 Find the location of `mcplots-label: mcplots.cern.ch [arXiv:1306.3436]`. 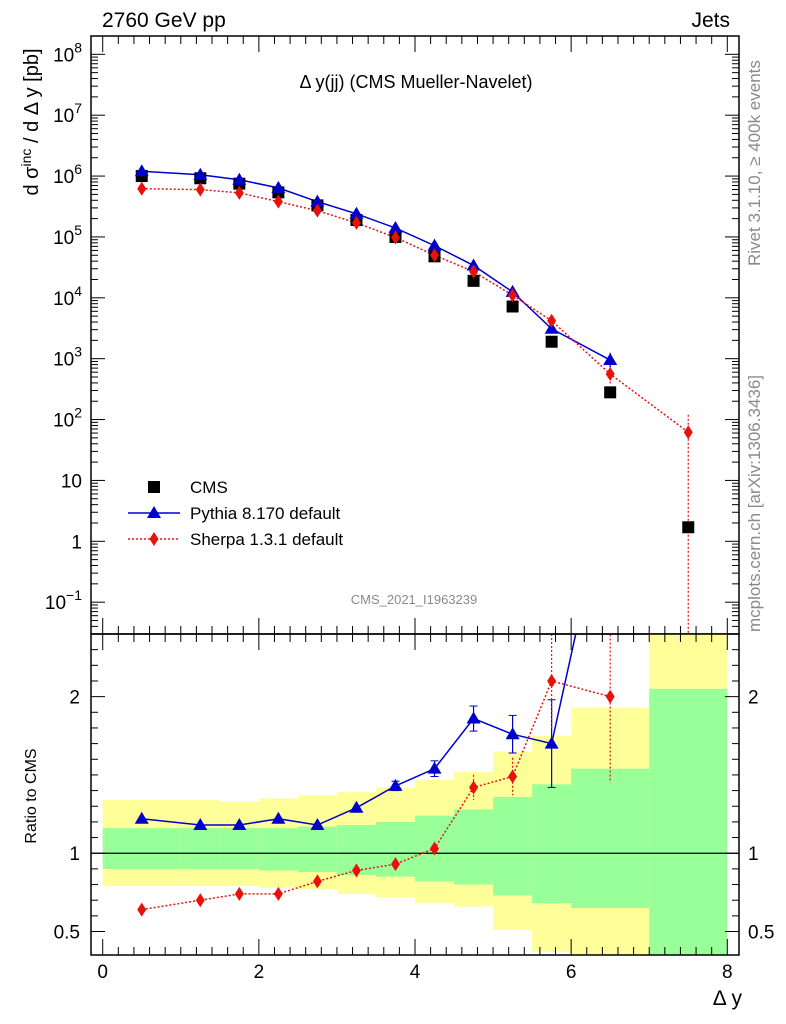

mcplots-label: mcplots.cern.ch [arXiv:1306.3436] is located at coordinates (754, 503).